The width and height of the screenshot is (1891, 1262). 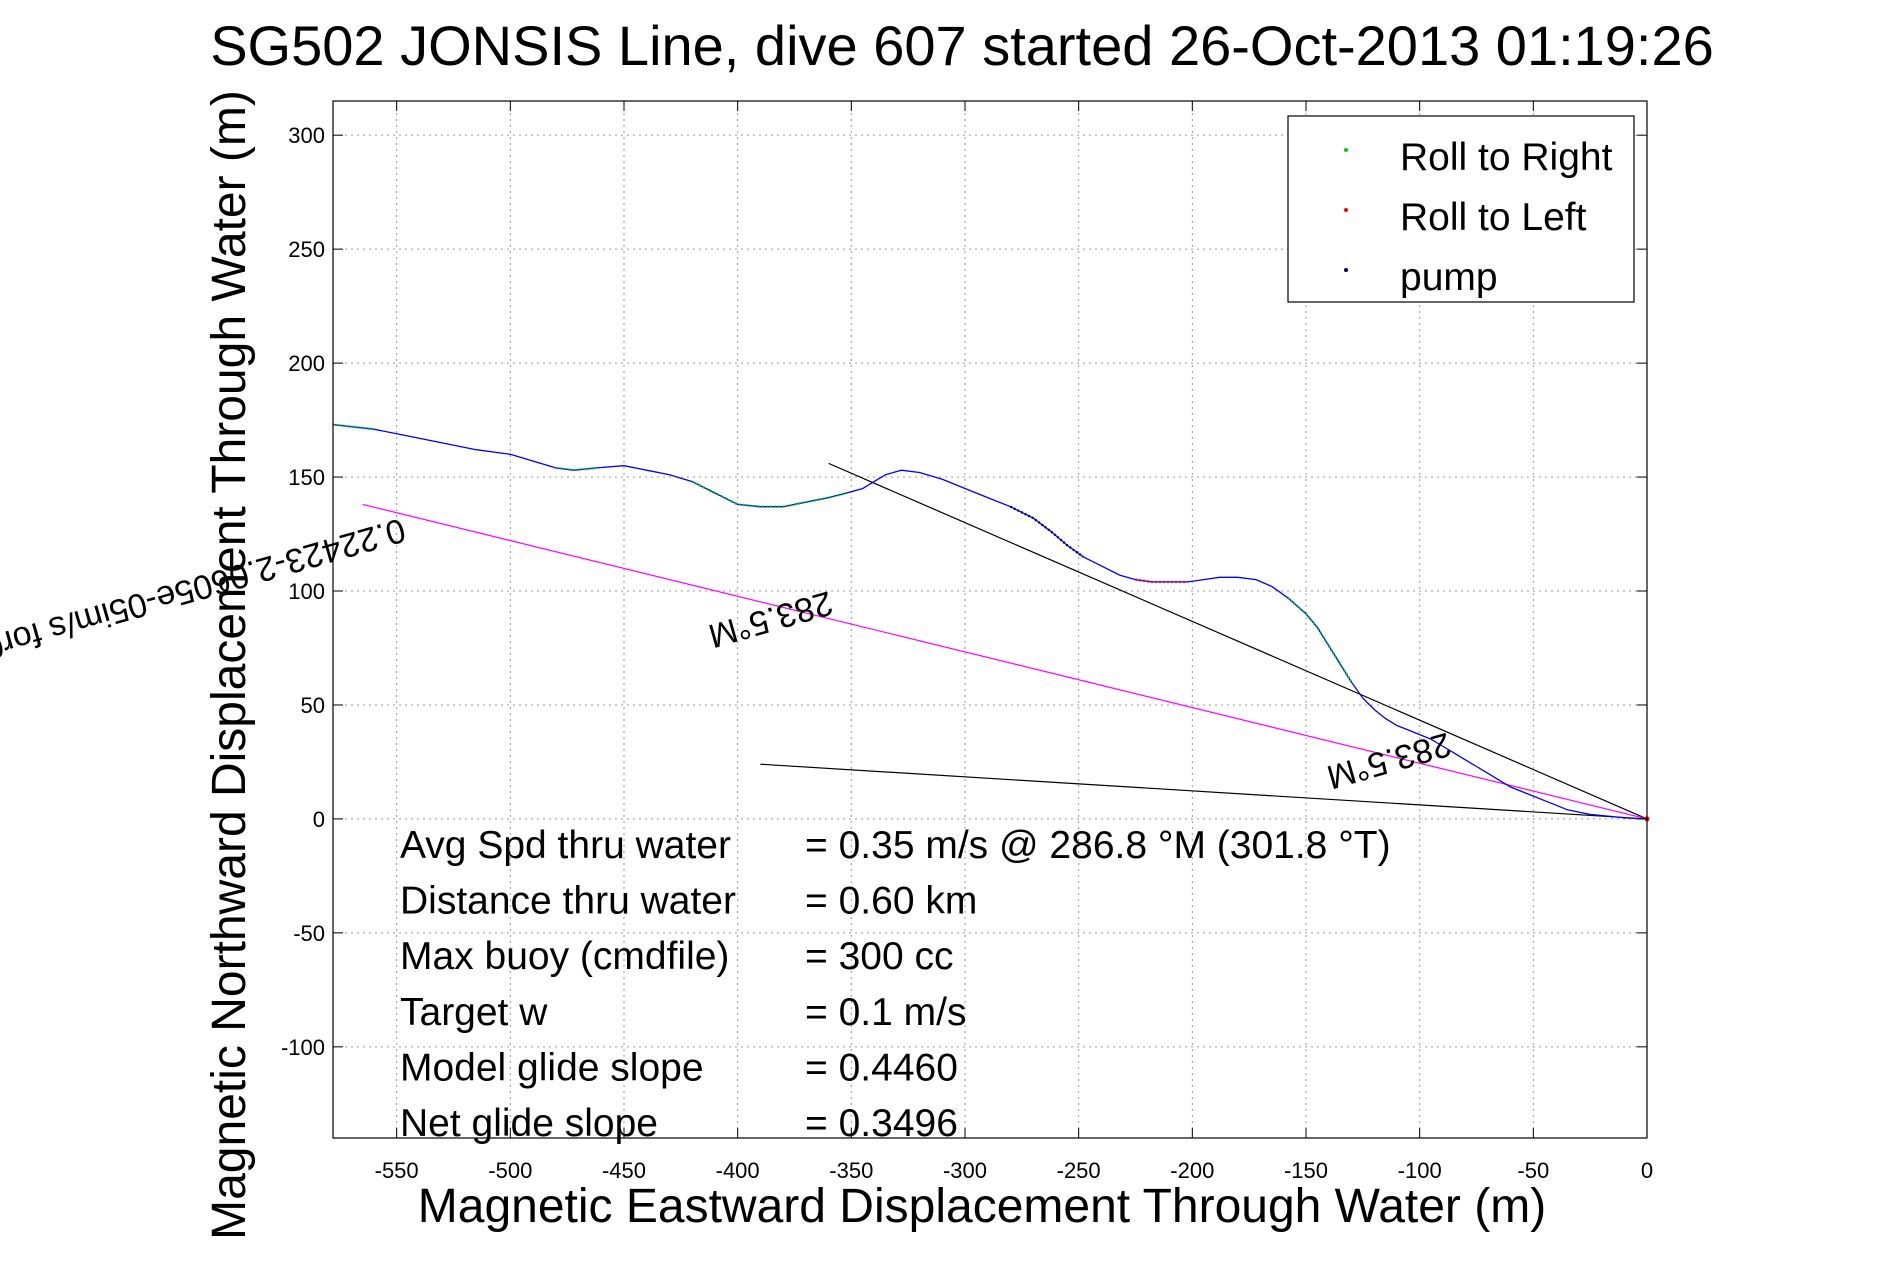 What do you see at coordinates (891, 901) in the screenshot?
I see `stat-value: = 0.60 km` at bounding box center [891, 901].